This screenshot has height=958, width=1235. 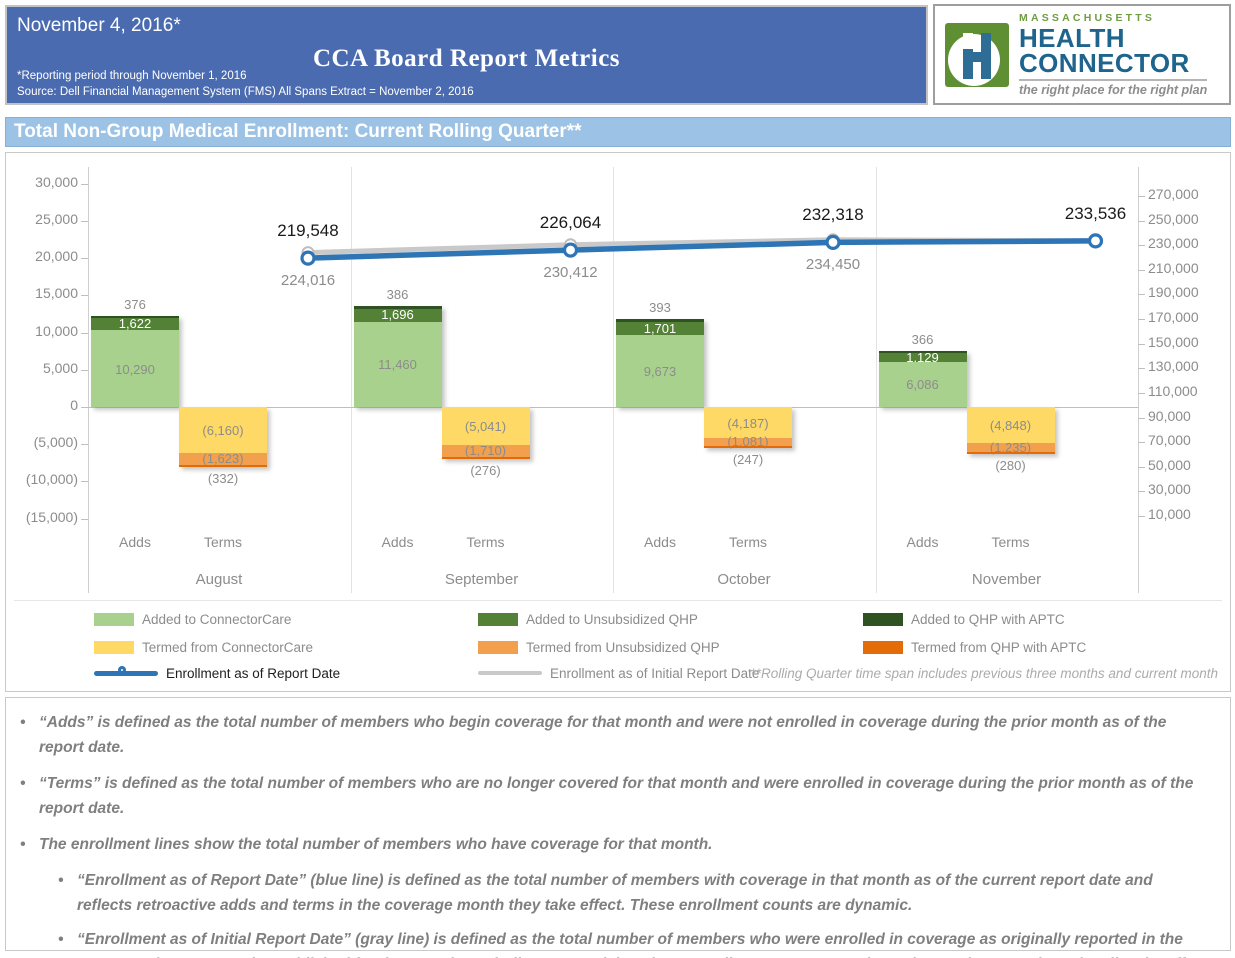 I want to click on legend-item-added-to-qhp-with-aptc: Added to QHP with APTC, so click(x=964, y=619).